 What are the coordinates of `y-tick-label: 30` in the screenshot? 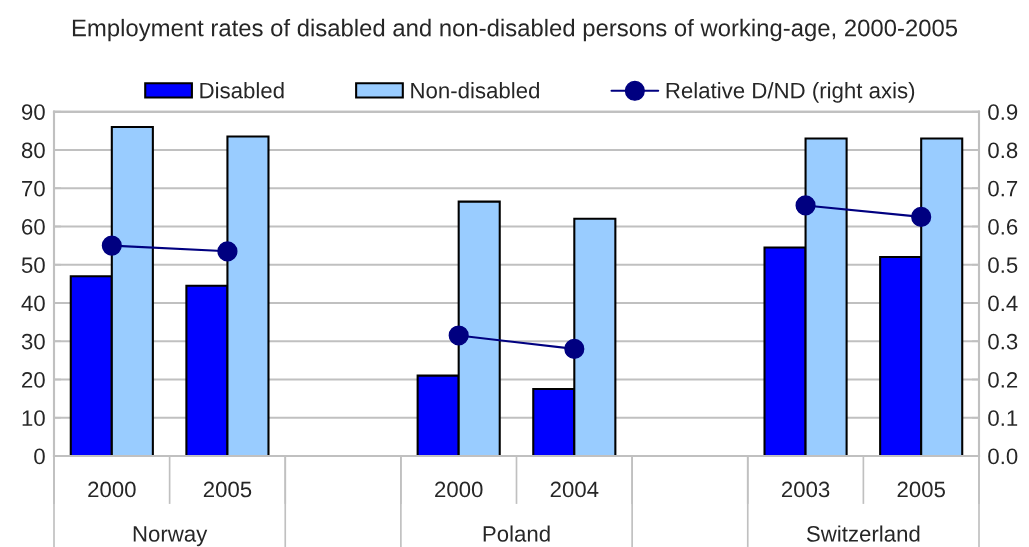 It's located at (33, 341).